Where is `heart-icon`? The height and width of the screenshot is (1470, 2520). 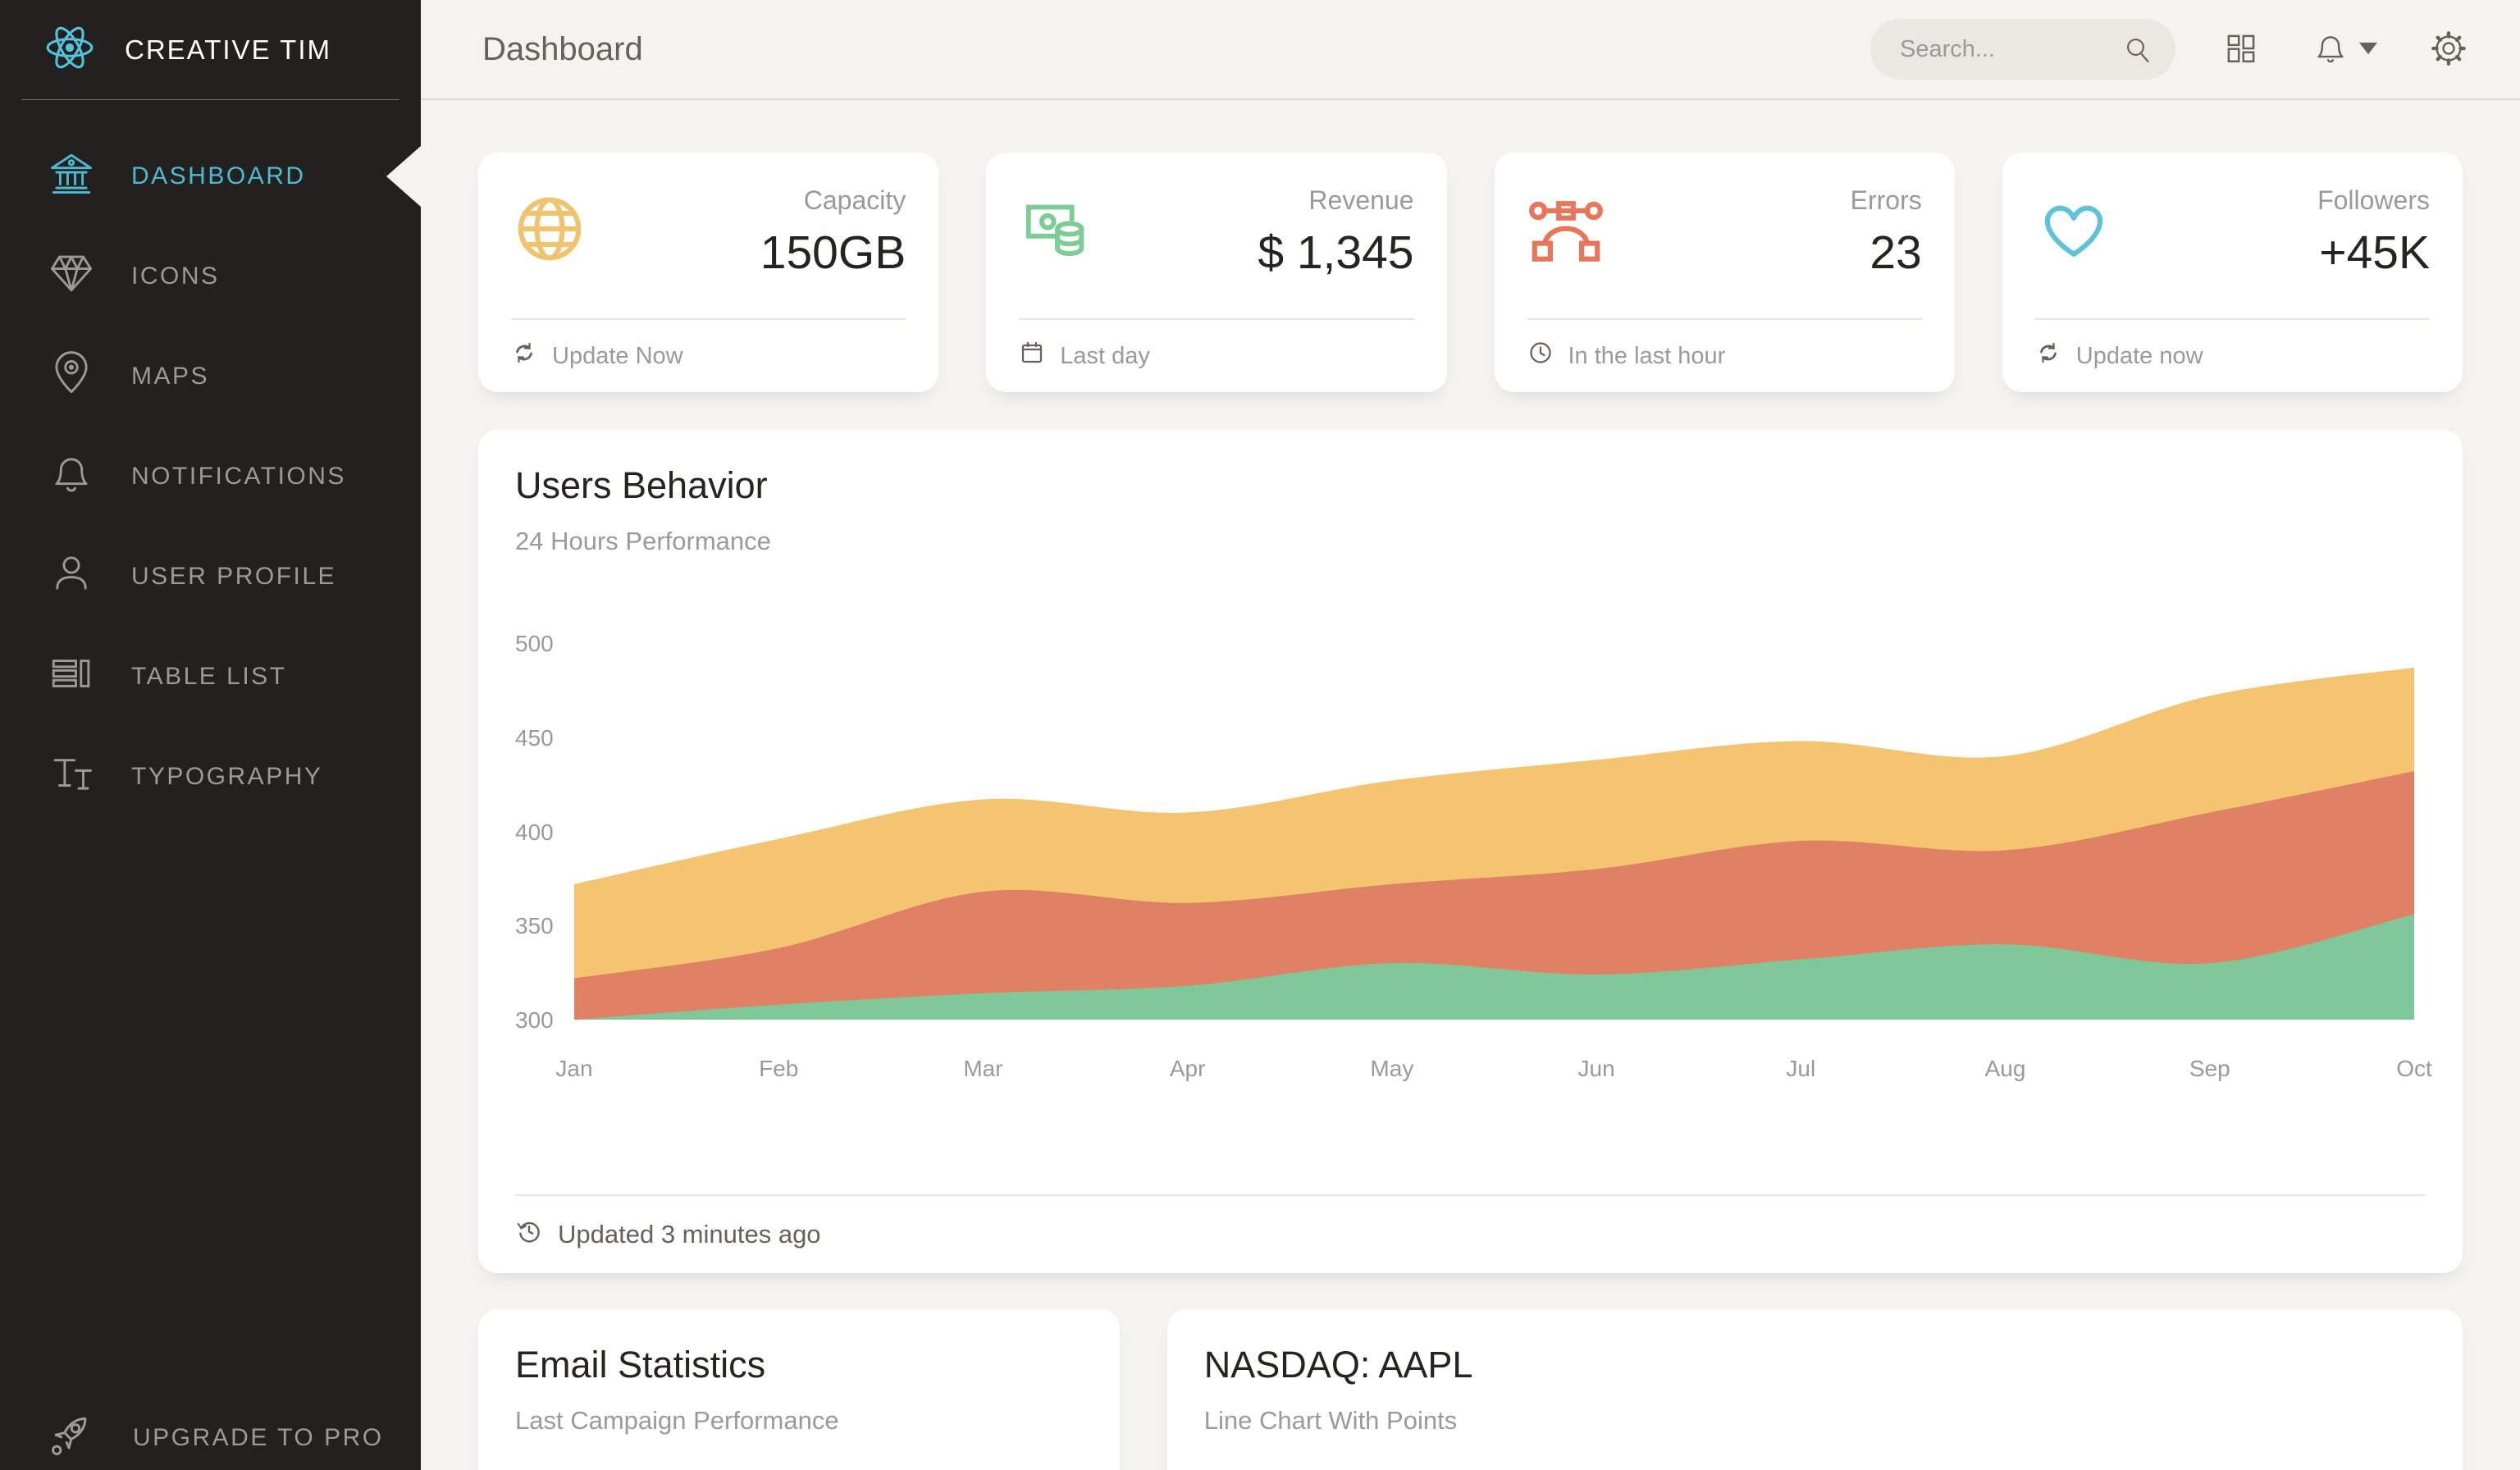 heart-icon is located at coordinates (2085, 249).